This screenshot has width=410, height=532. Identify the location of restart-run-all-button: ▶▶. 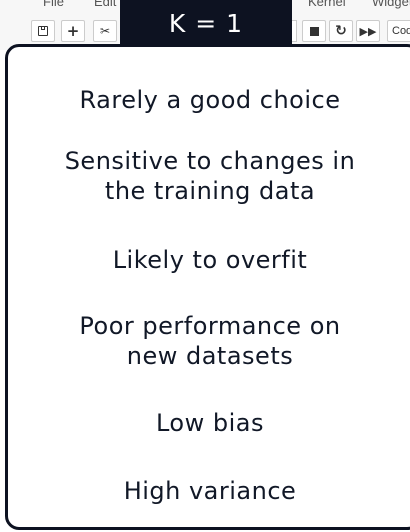
(368, 31).